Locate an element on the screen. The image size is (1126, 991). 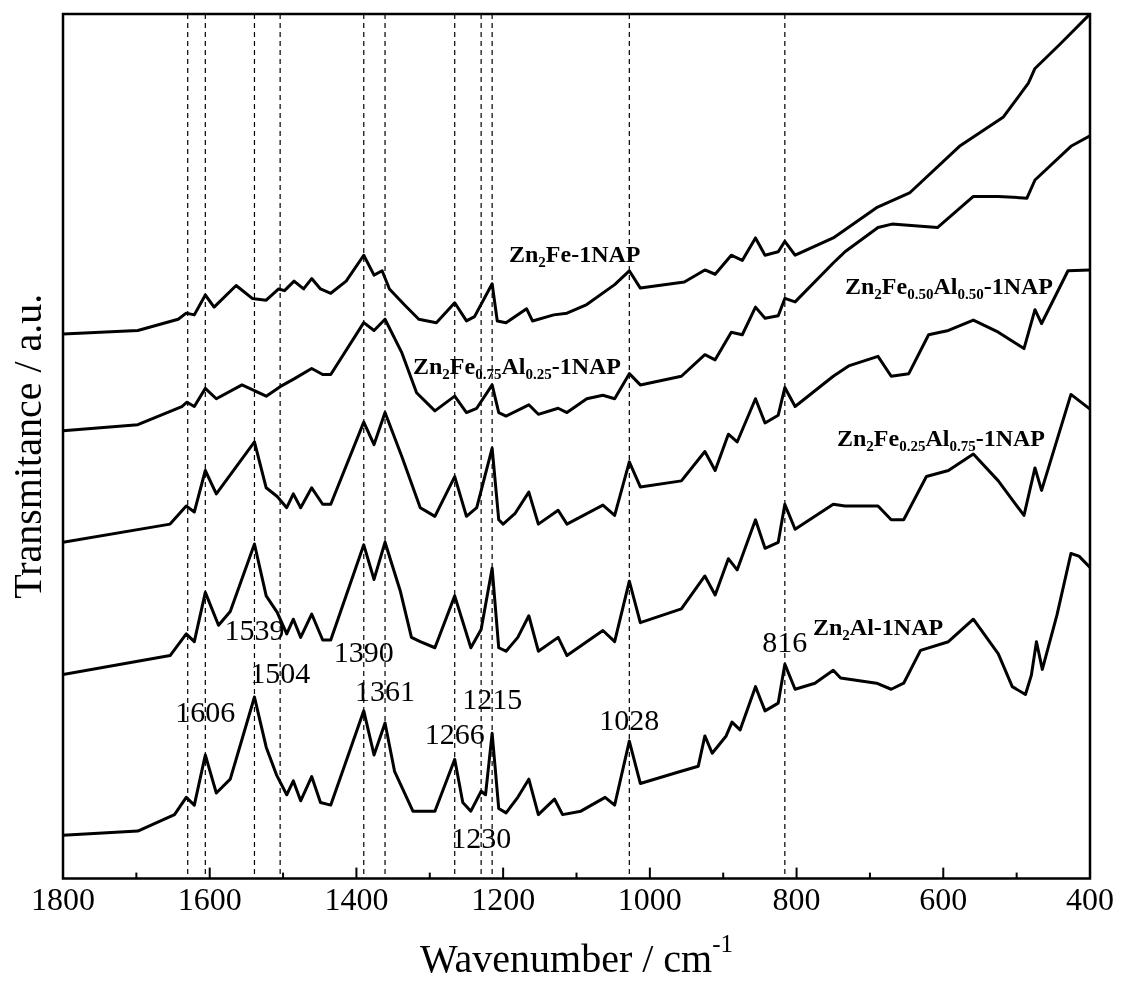
x-tick-label: 600 is located at coordinates (943, 899).